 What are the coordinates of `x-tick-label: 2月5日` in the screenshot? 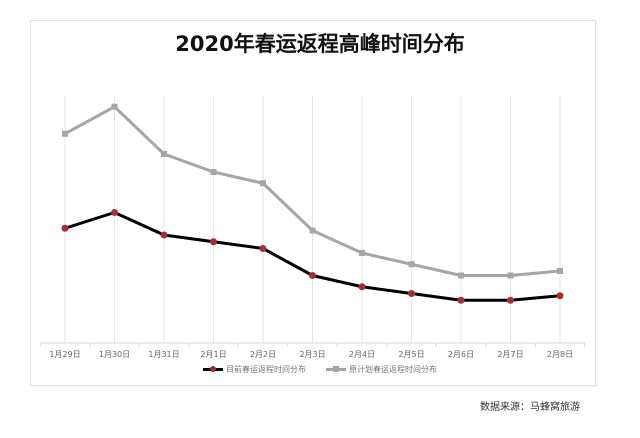 It's located at (411, 354).